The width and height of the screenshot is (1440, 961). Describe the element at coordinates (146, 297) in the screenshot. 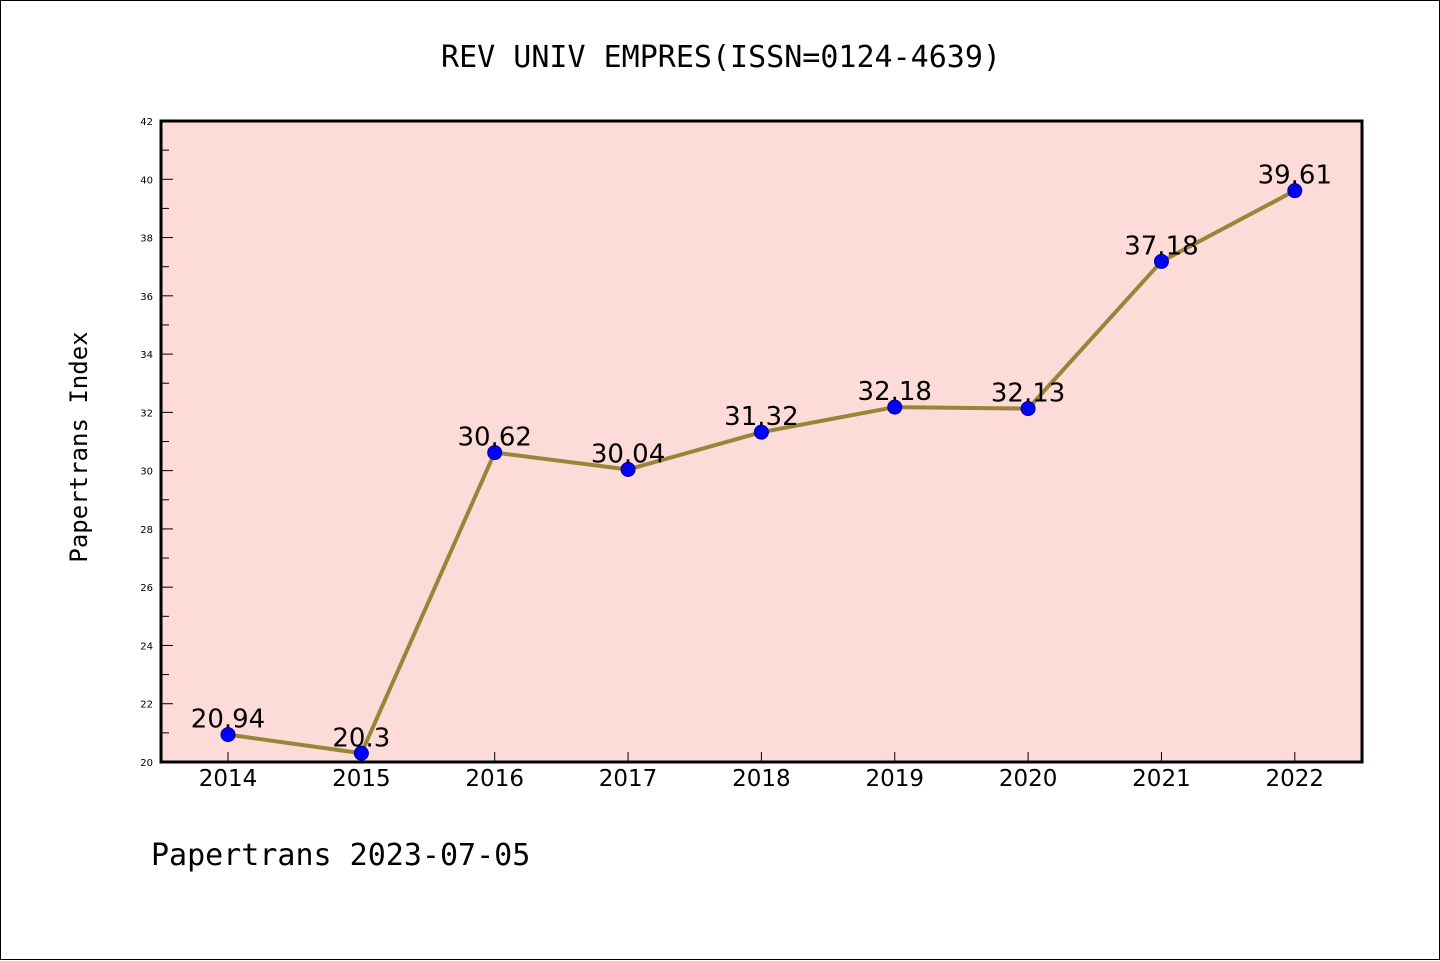

I see `y-tick-label: 36` at that location.